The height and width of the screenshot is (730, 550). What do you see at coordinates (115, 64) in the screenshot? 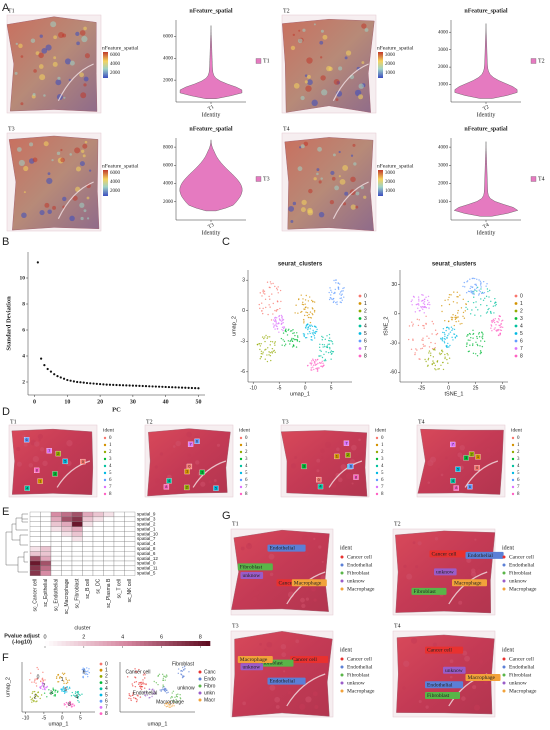
I see `legend-tick: 4000` at bounding box center [115, 64].